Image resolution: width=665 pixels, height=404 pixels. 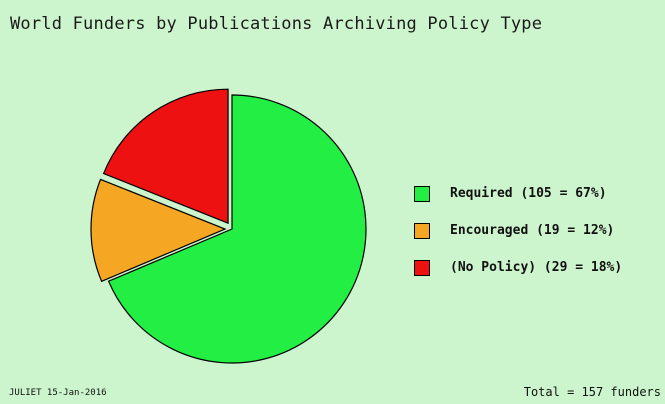 I want to click on legend-label-no-policy: (No Policy) (29 = 18%), so click(x=536, y=267).